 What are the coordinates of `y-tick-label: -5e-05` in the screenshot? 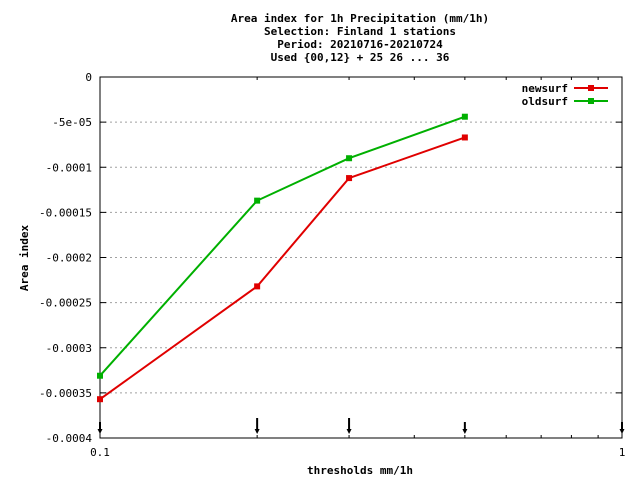 It's located at (72, 122).